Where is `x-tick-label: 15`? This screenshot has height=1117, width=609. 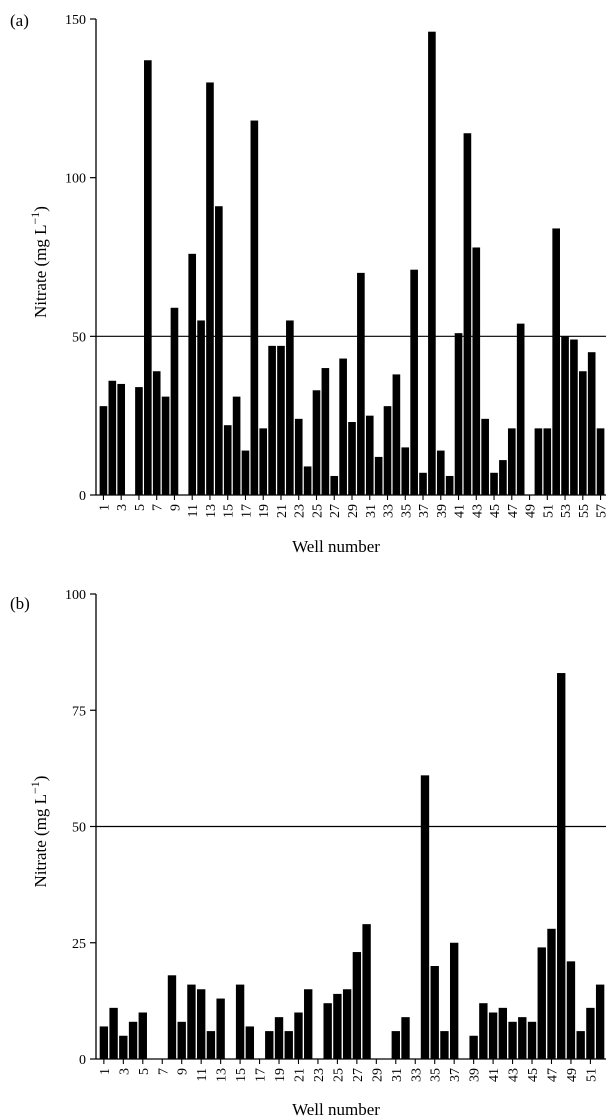 x-tick-label: 15 is located at coordinates (241, 1075).